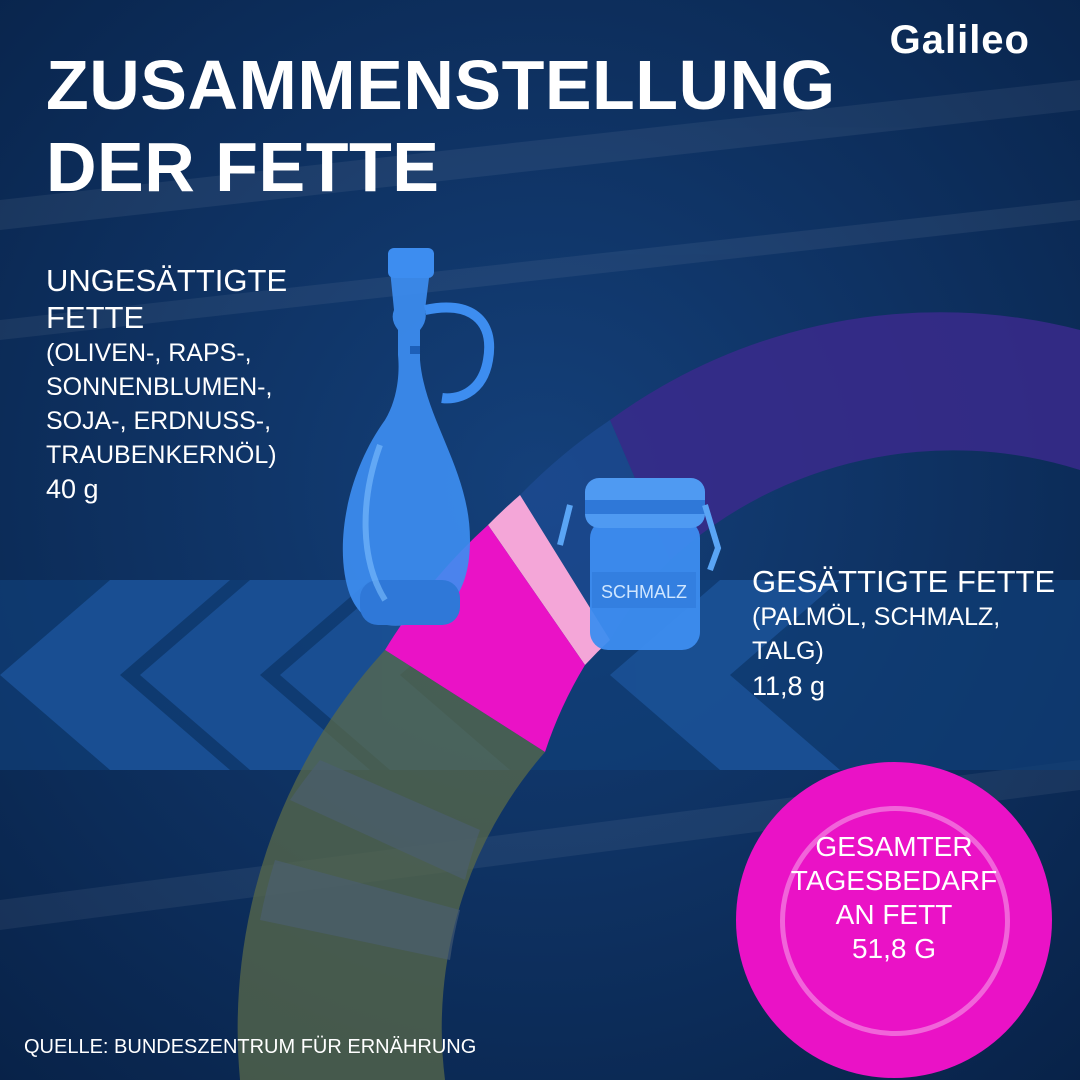 This screenshot has width=1080, height=1080. Describe the element at coordinates (789, 686) in the screenshot. I see `saturated-amount: 11,8 g` at that location.